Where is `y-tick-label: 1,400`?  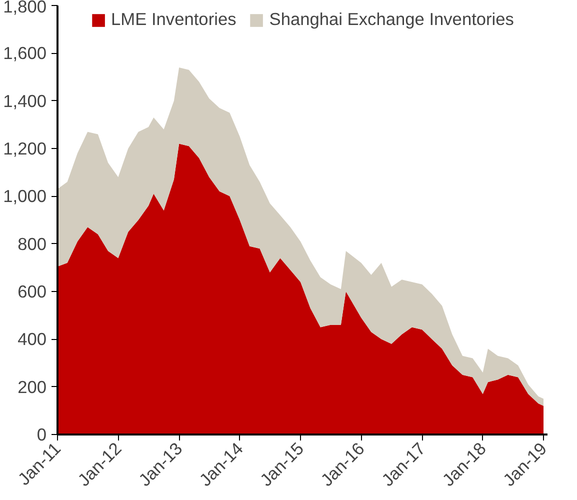
y-tick-label: 1,400 is located at coordinates (25, 100).